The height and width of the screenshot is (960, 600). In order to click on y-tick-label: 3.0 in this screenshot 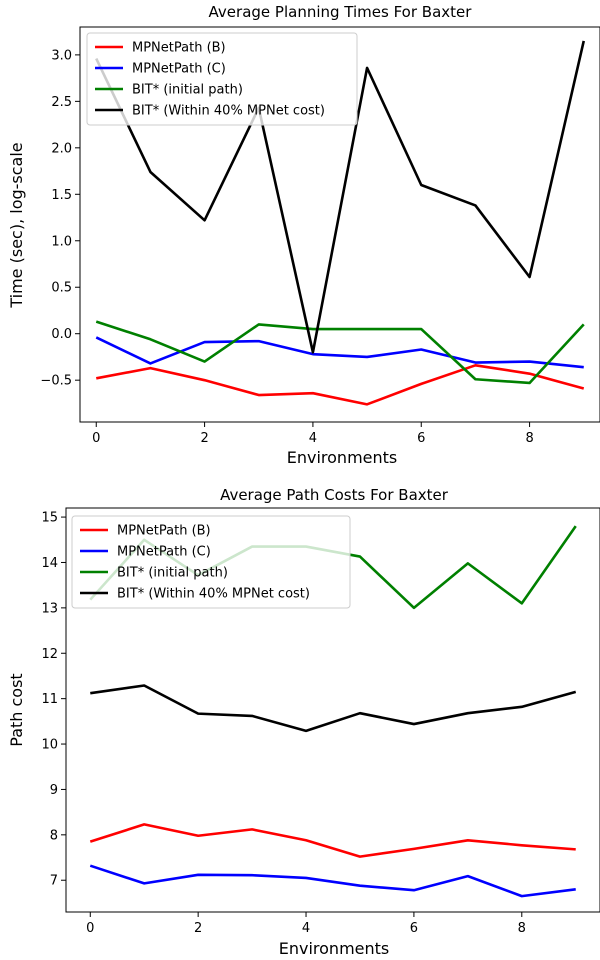, I will do `click(61, 55)`.